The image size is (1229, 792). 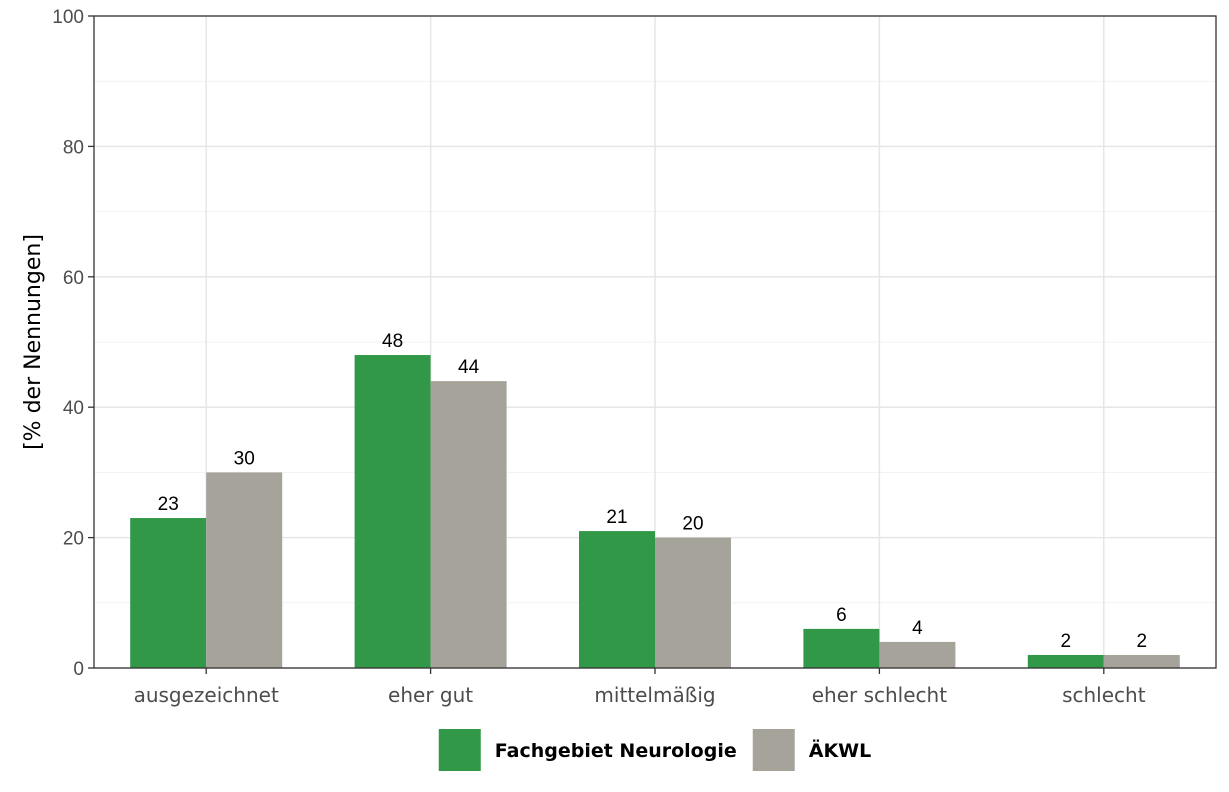 What do you see at coordinates (206, 695) in the screenshot?
I see `x-tick-label: ausgezeichnet` at bounding box center [206, 695].